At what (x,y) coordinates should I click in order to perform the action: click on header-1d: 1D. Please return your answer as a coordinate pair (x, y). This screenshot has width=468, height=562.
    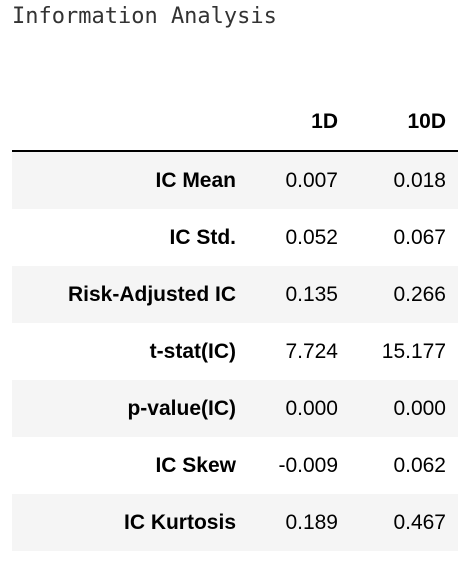
    Looking at the image, I should click on (299, 122).